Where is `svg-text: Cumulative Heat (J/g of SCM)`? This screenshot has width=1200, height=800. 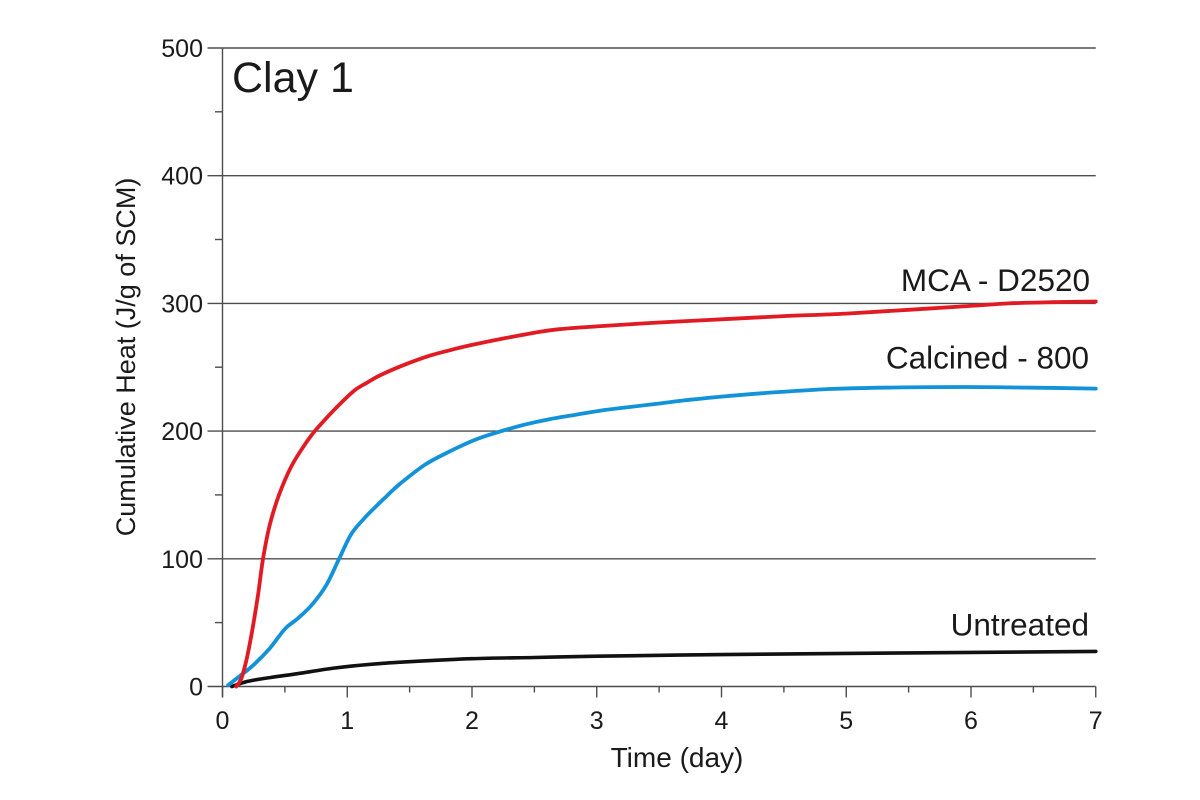
svg-text: Cumulative Heat (J/g of SCM) is located at coordinates (126, 357).